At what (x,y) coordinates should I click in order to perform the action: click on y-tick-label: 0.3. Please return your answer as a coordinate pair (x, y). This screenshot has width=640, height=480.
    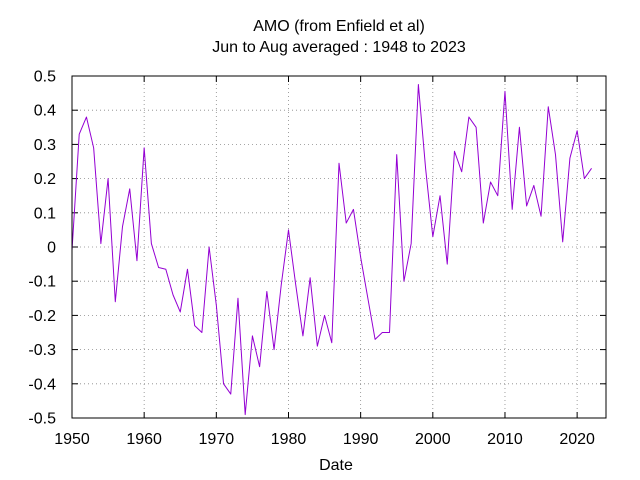
    Looking at the image, I should click on (45, 145).